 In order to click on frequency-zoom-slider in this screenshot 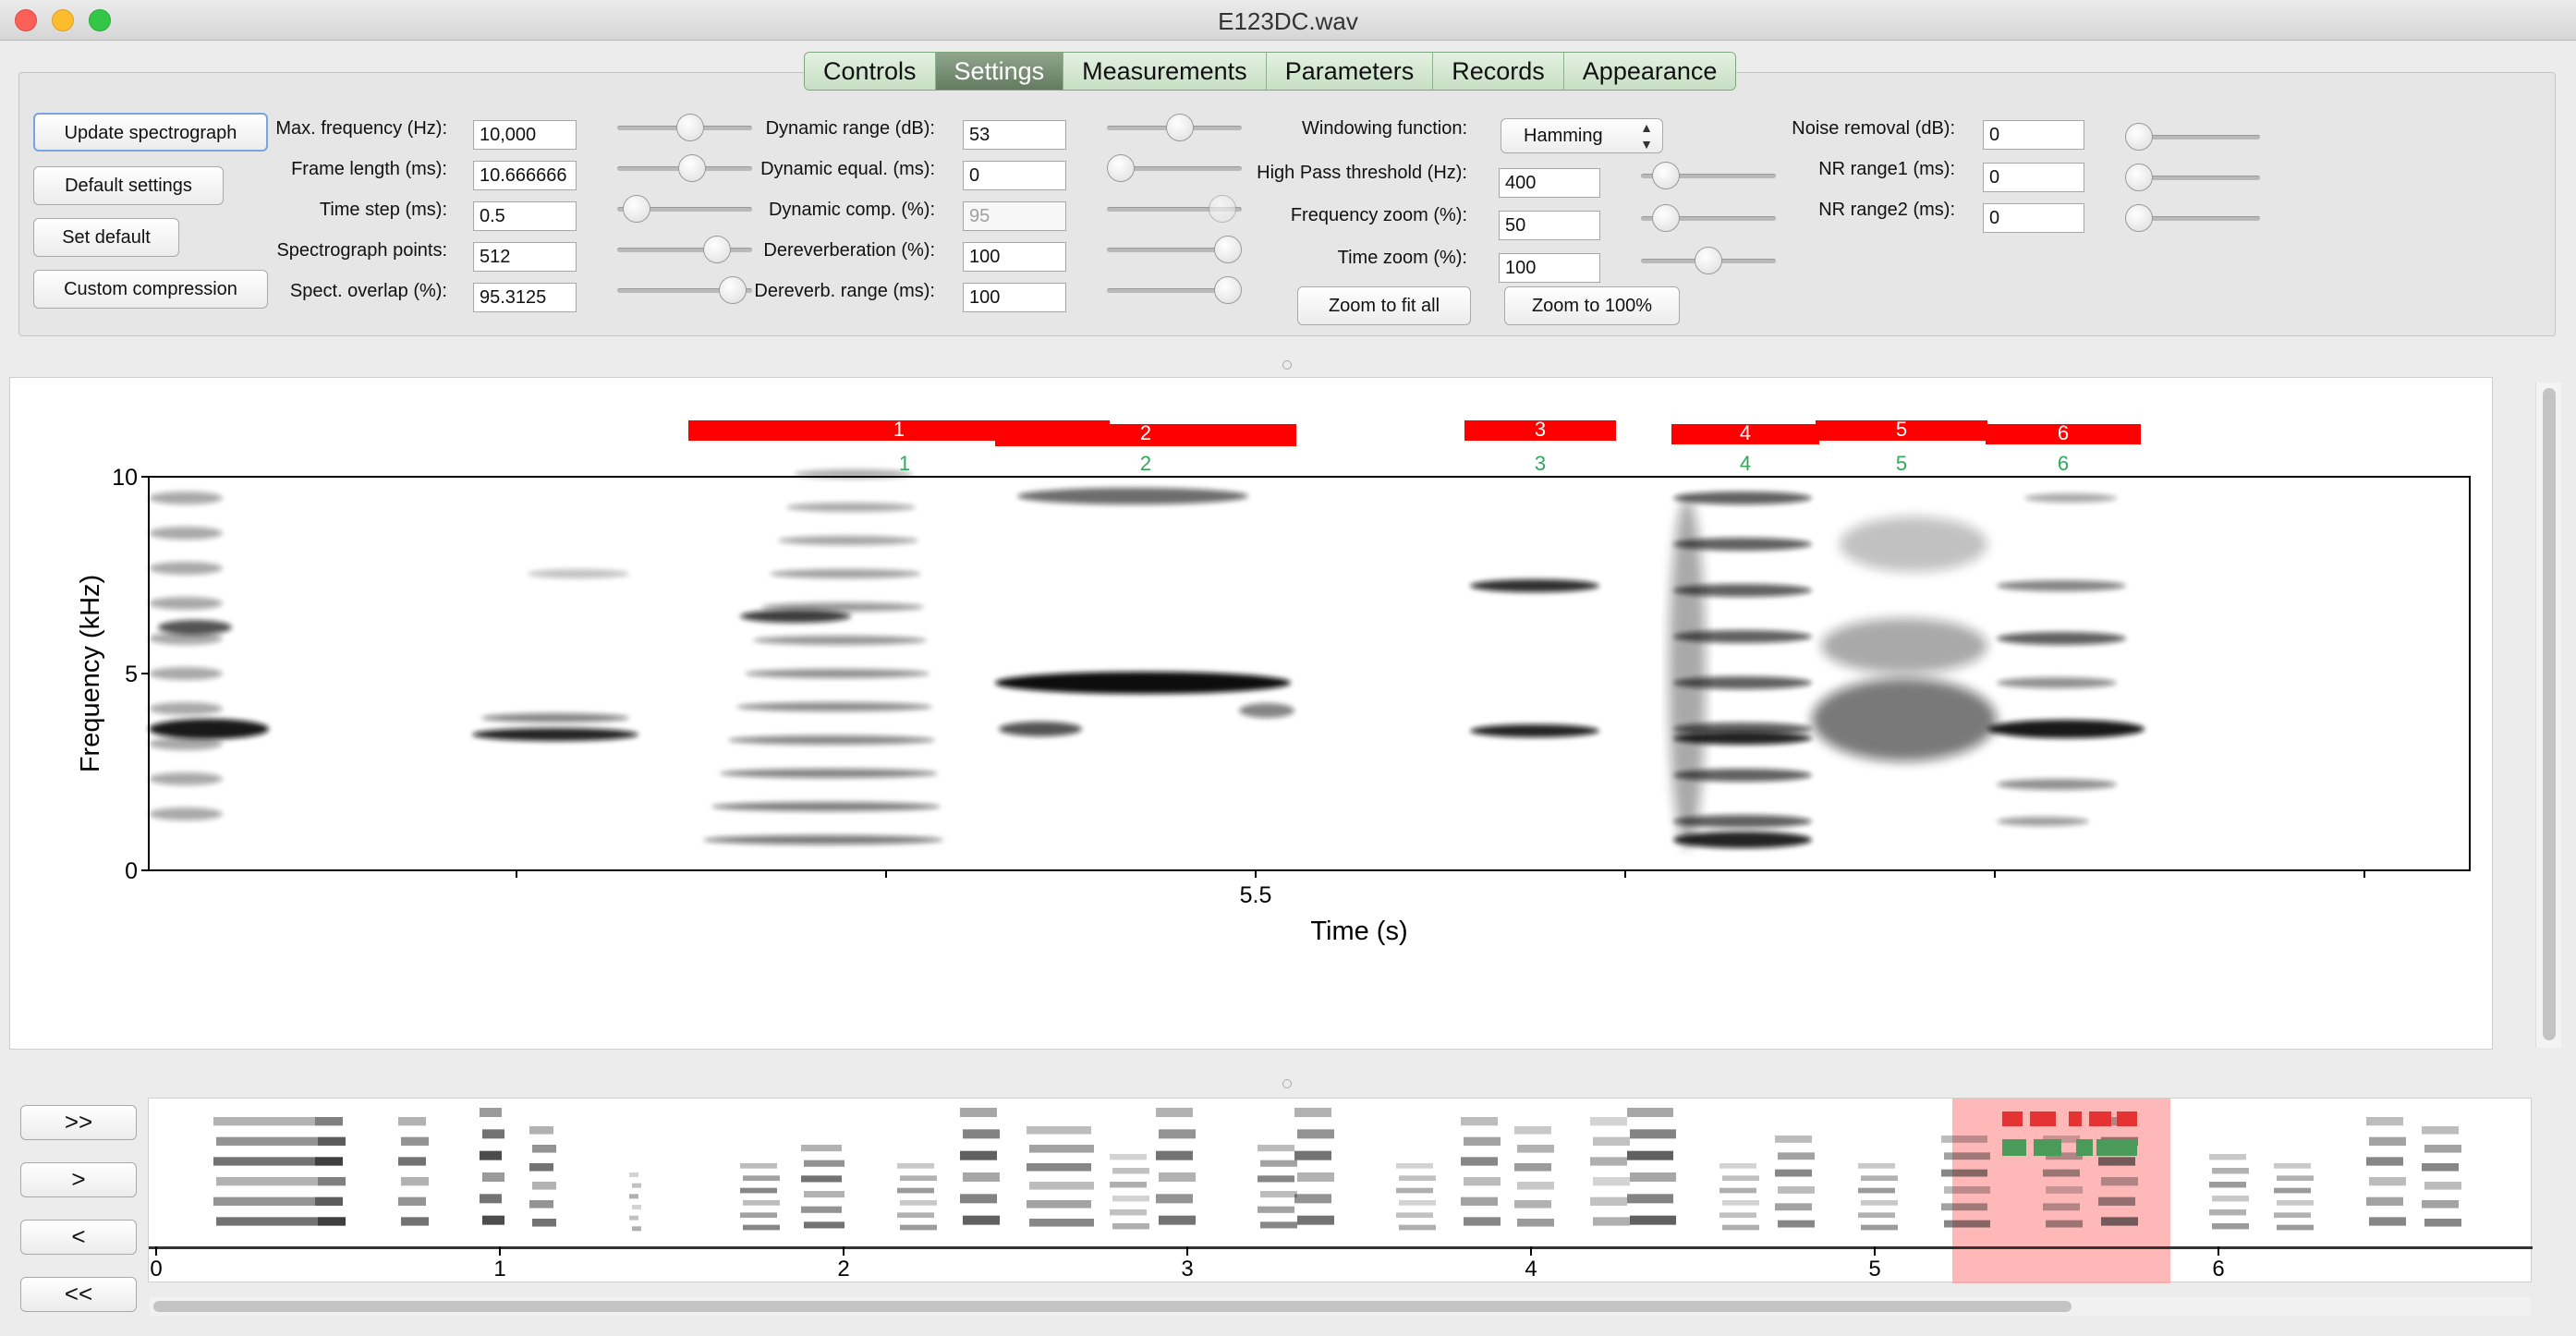, I will do `click(1708, 218)`.